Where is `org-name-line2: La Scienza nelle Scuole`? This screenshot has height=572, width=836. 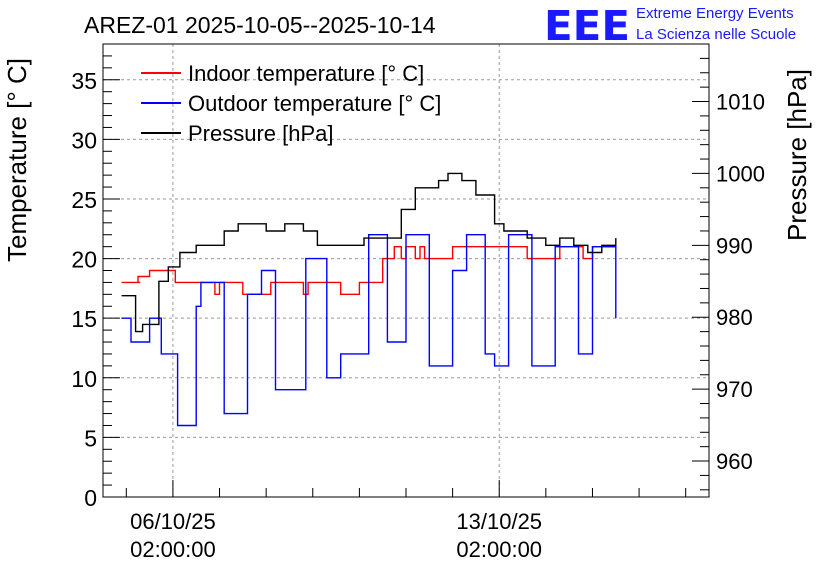
org-name-line2: La Scienza nelle Scuole is located at coordinates (716, 34).